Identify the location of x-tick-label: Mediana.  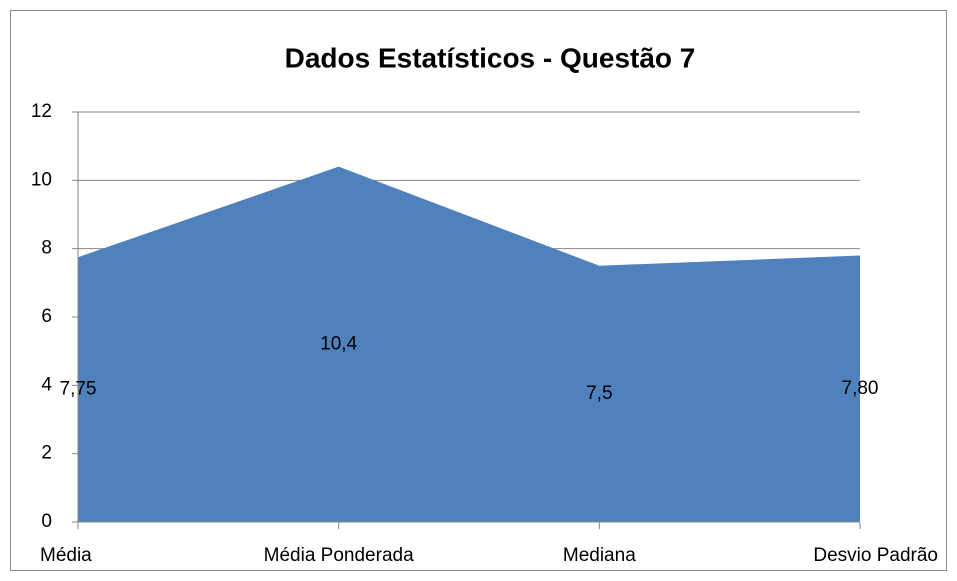
(599, 555).